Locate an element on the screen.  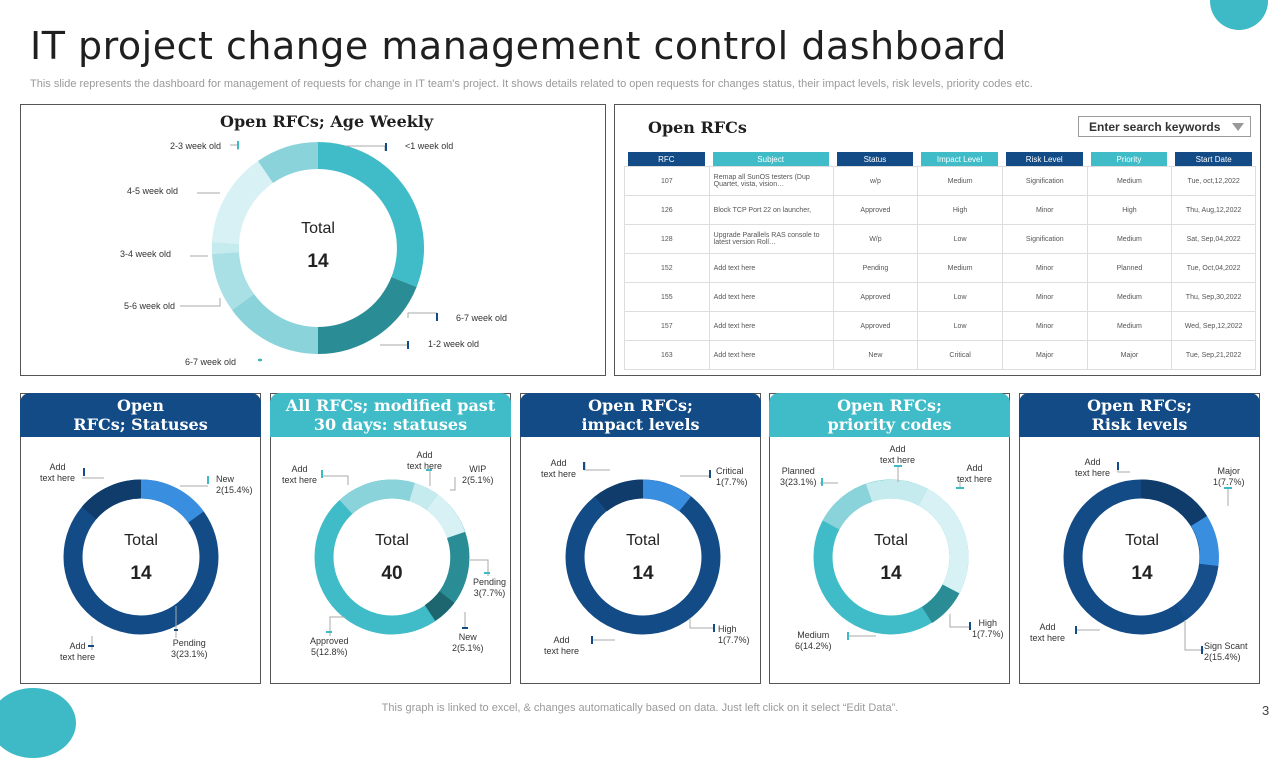
risk-donut is located at coordinates (1141, 557).